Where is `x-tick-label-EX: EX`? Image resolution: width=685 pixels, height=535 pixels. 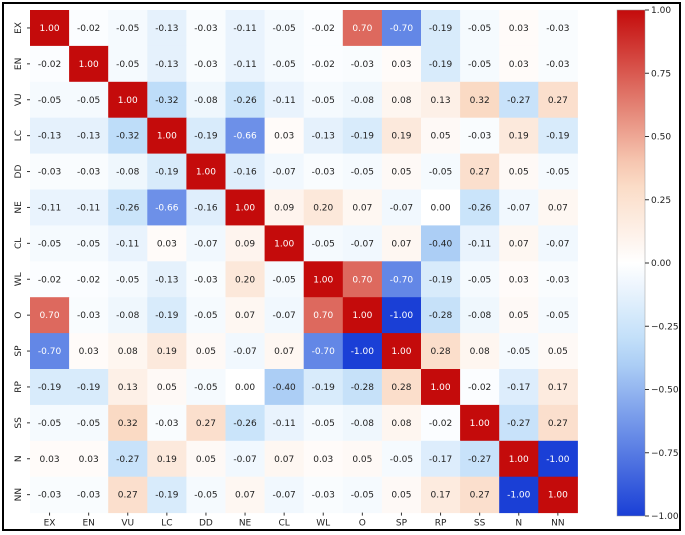 x-tick-label-EX: EX is located at coordinates (50, 524).